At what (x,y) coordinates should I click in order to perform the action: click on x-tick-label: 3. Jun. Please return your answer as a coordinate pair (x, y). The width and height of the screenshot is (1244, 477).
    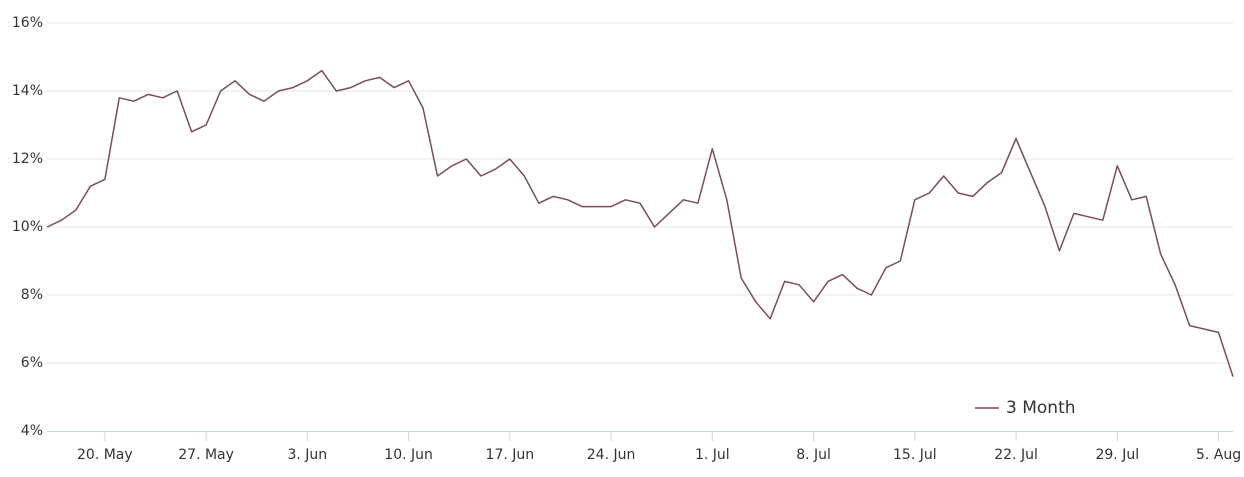
    Looking at the image, I should click on (307, 455).